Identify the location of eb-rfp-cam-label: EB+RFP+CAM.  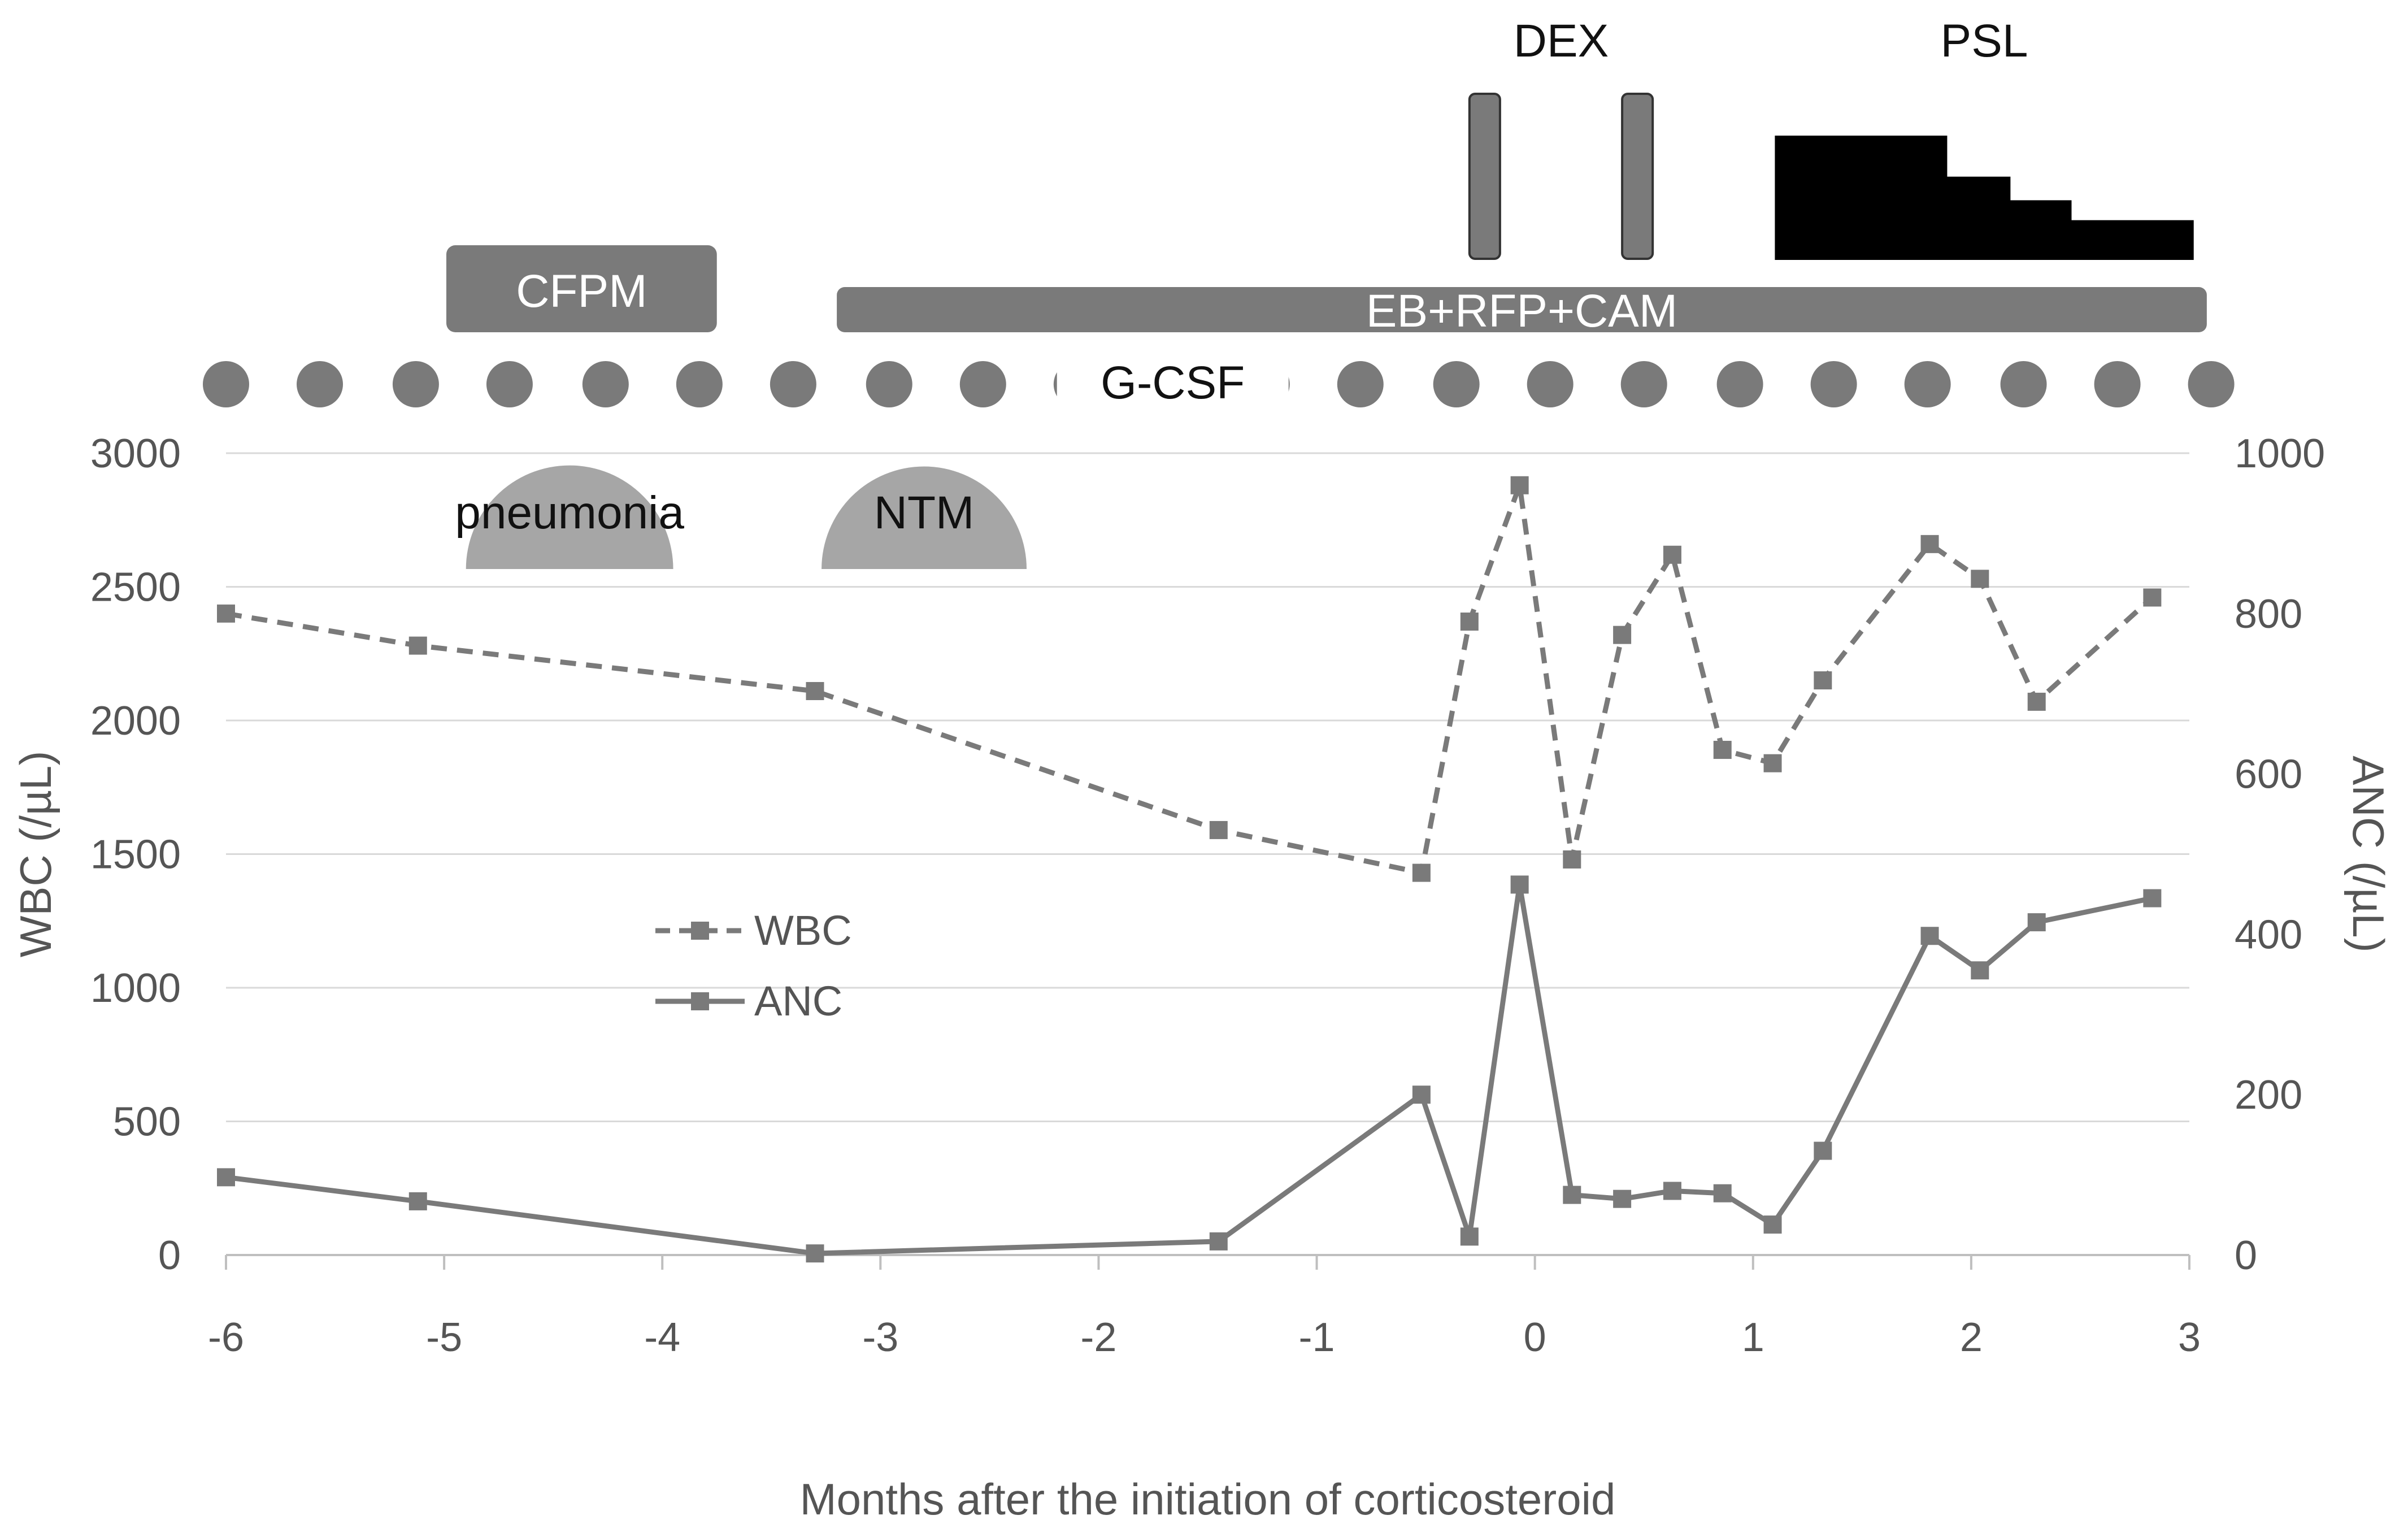
(1521, 311).